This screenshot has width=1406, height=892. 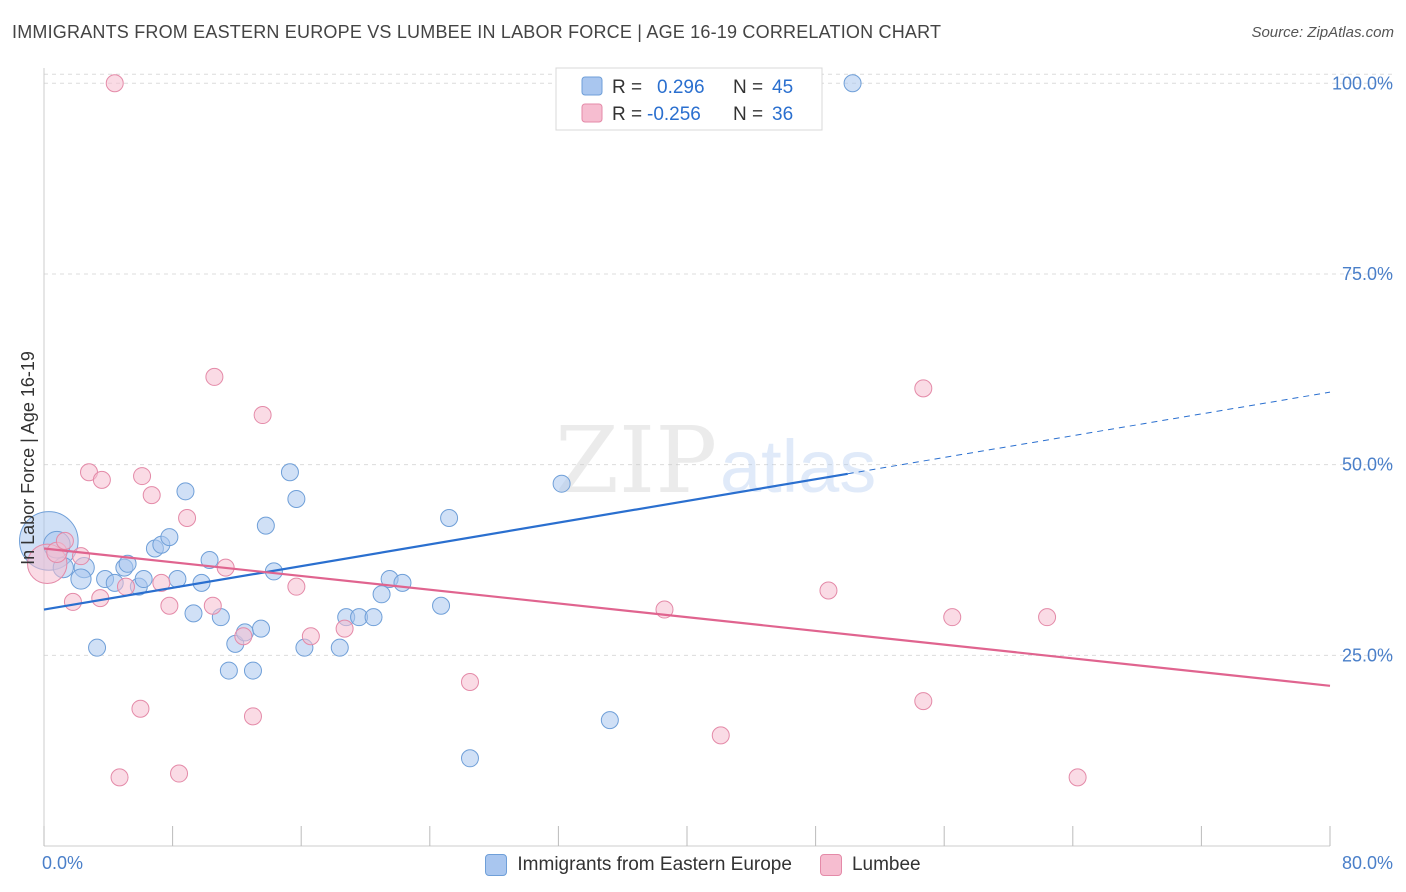 I want to click on source-label: Source: ZipAtlas.com, so click(x=1322, y=32).